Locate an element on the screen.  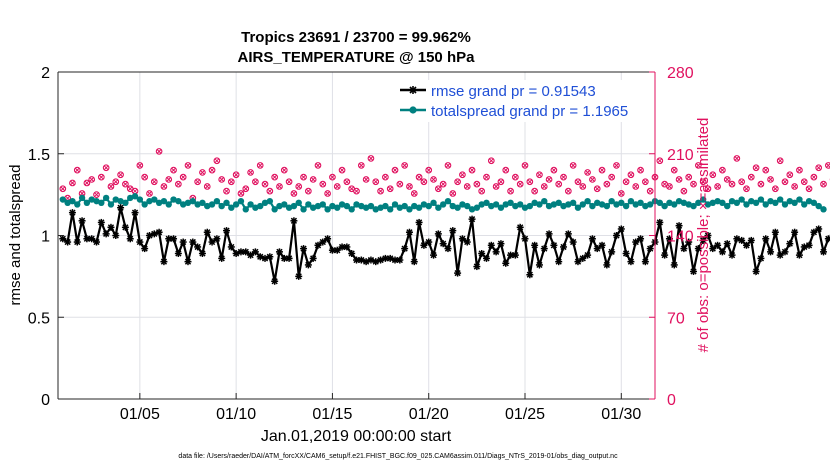
x-axis-label: Jan.01,2019 00:00:00 start is located at coordinates (356, 436).